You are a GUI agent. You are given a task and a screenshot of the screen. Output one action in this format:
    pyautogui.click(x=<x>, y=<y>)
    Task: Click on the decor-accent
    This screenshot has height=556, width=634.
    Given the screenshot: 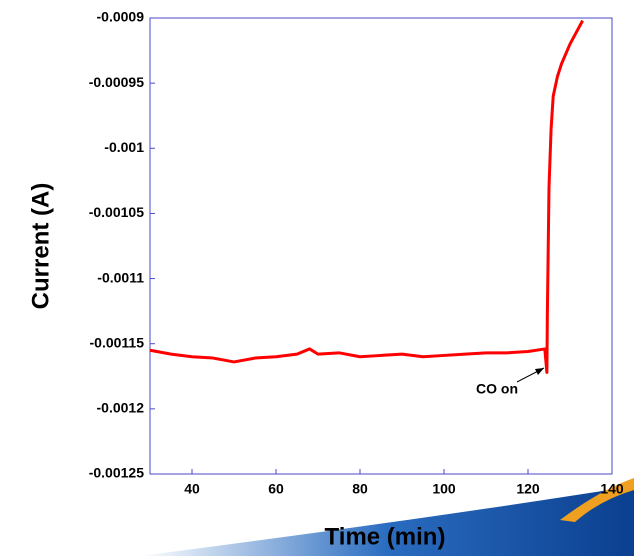 What is the action you would take?
    pyautogui.click(x=597, y=500)
    